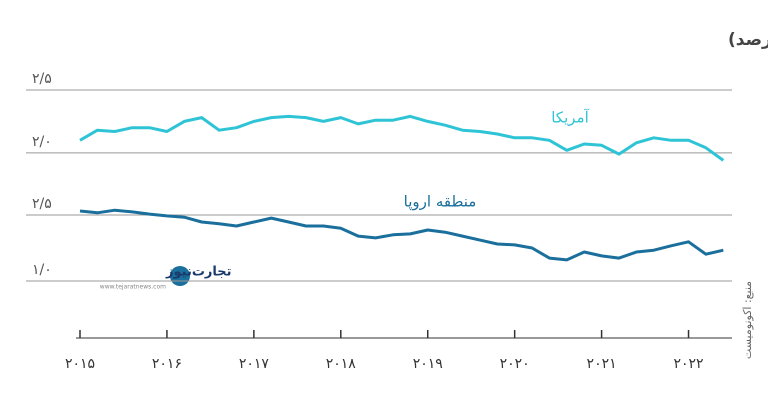 This screenshot has height=401, width=768. I want to click on x-tick-label: ۲۰۲۲, so click(688, 364).